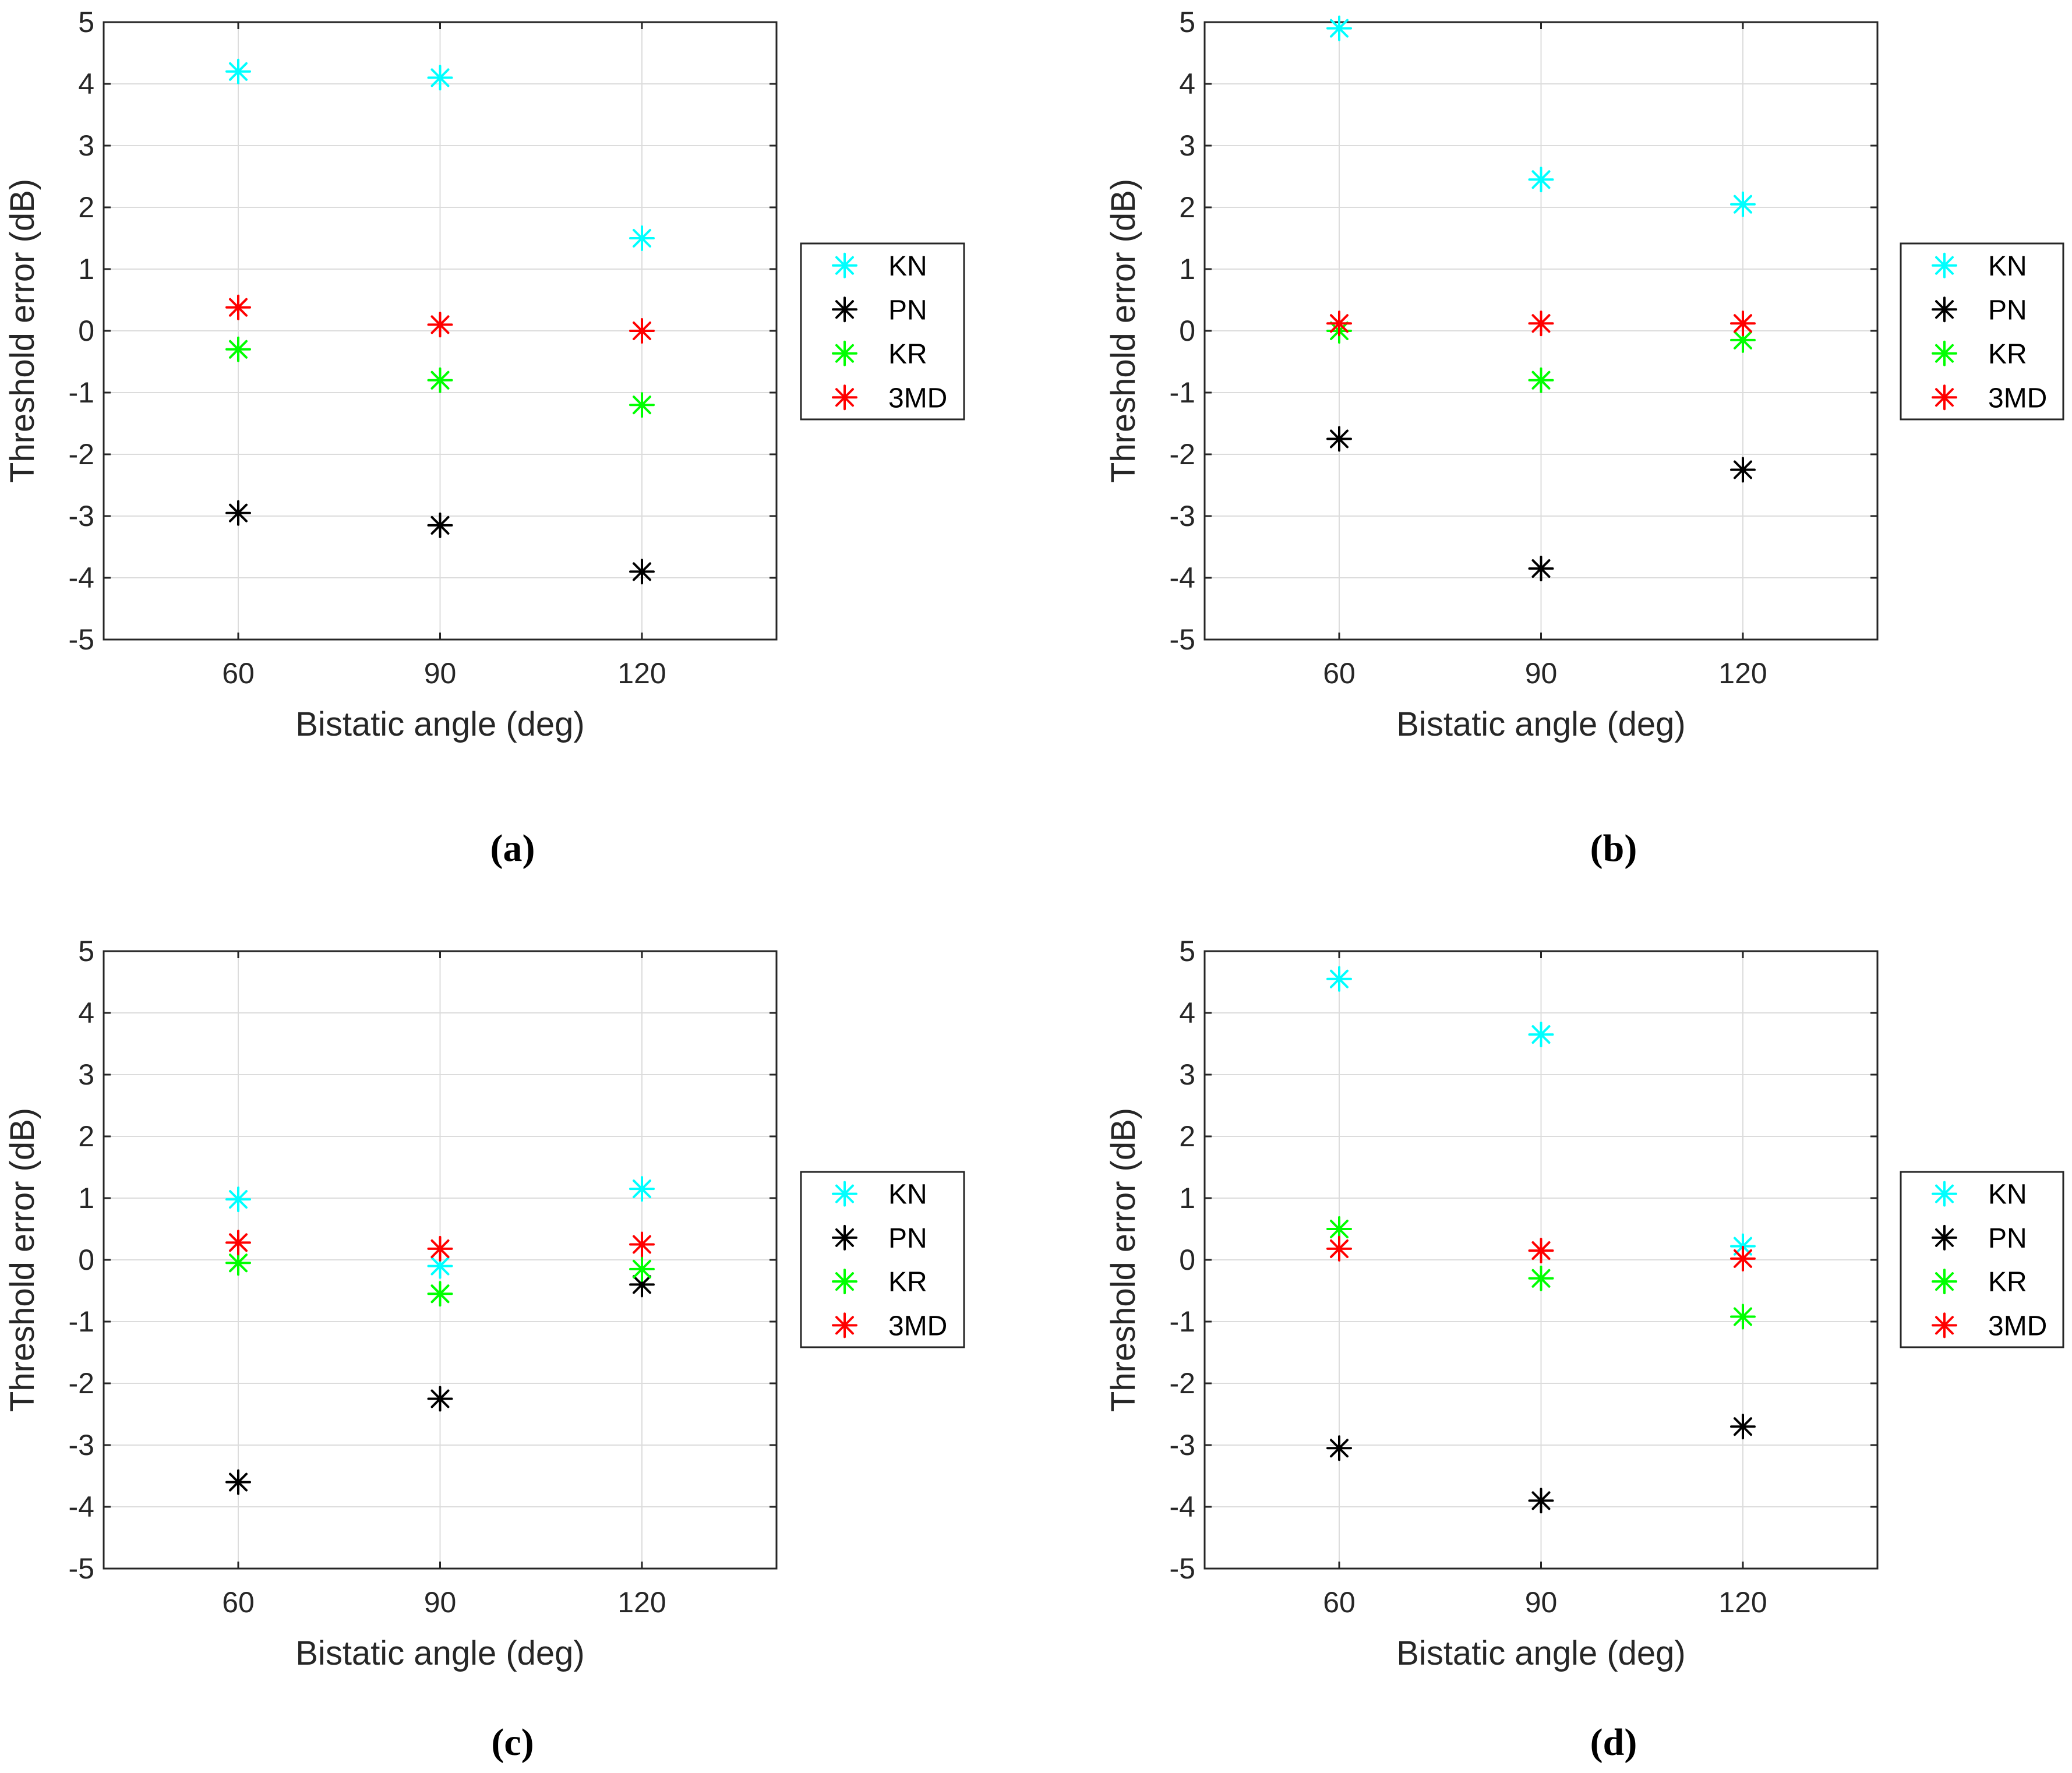  I want to click on panel-label: (c), so click(512, 1742).